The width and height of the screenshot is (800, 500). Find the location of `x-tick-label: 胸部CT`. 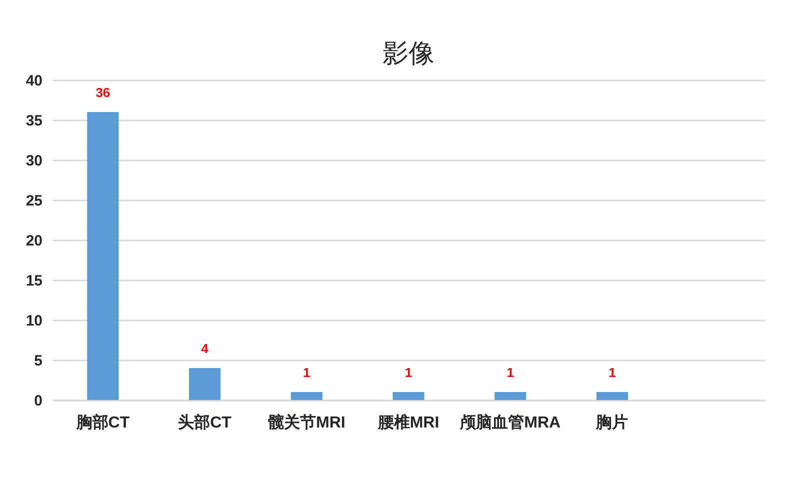

x-tick-label: 胸部CT is located at coordinates (102, 423).